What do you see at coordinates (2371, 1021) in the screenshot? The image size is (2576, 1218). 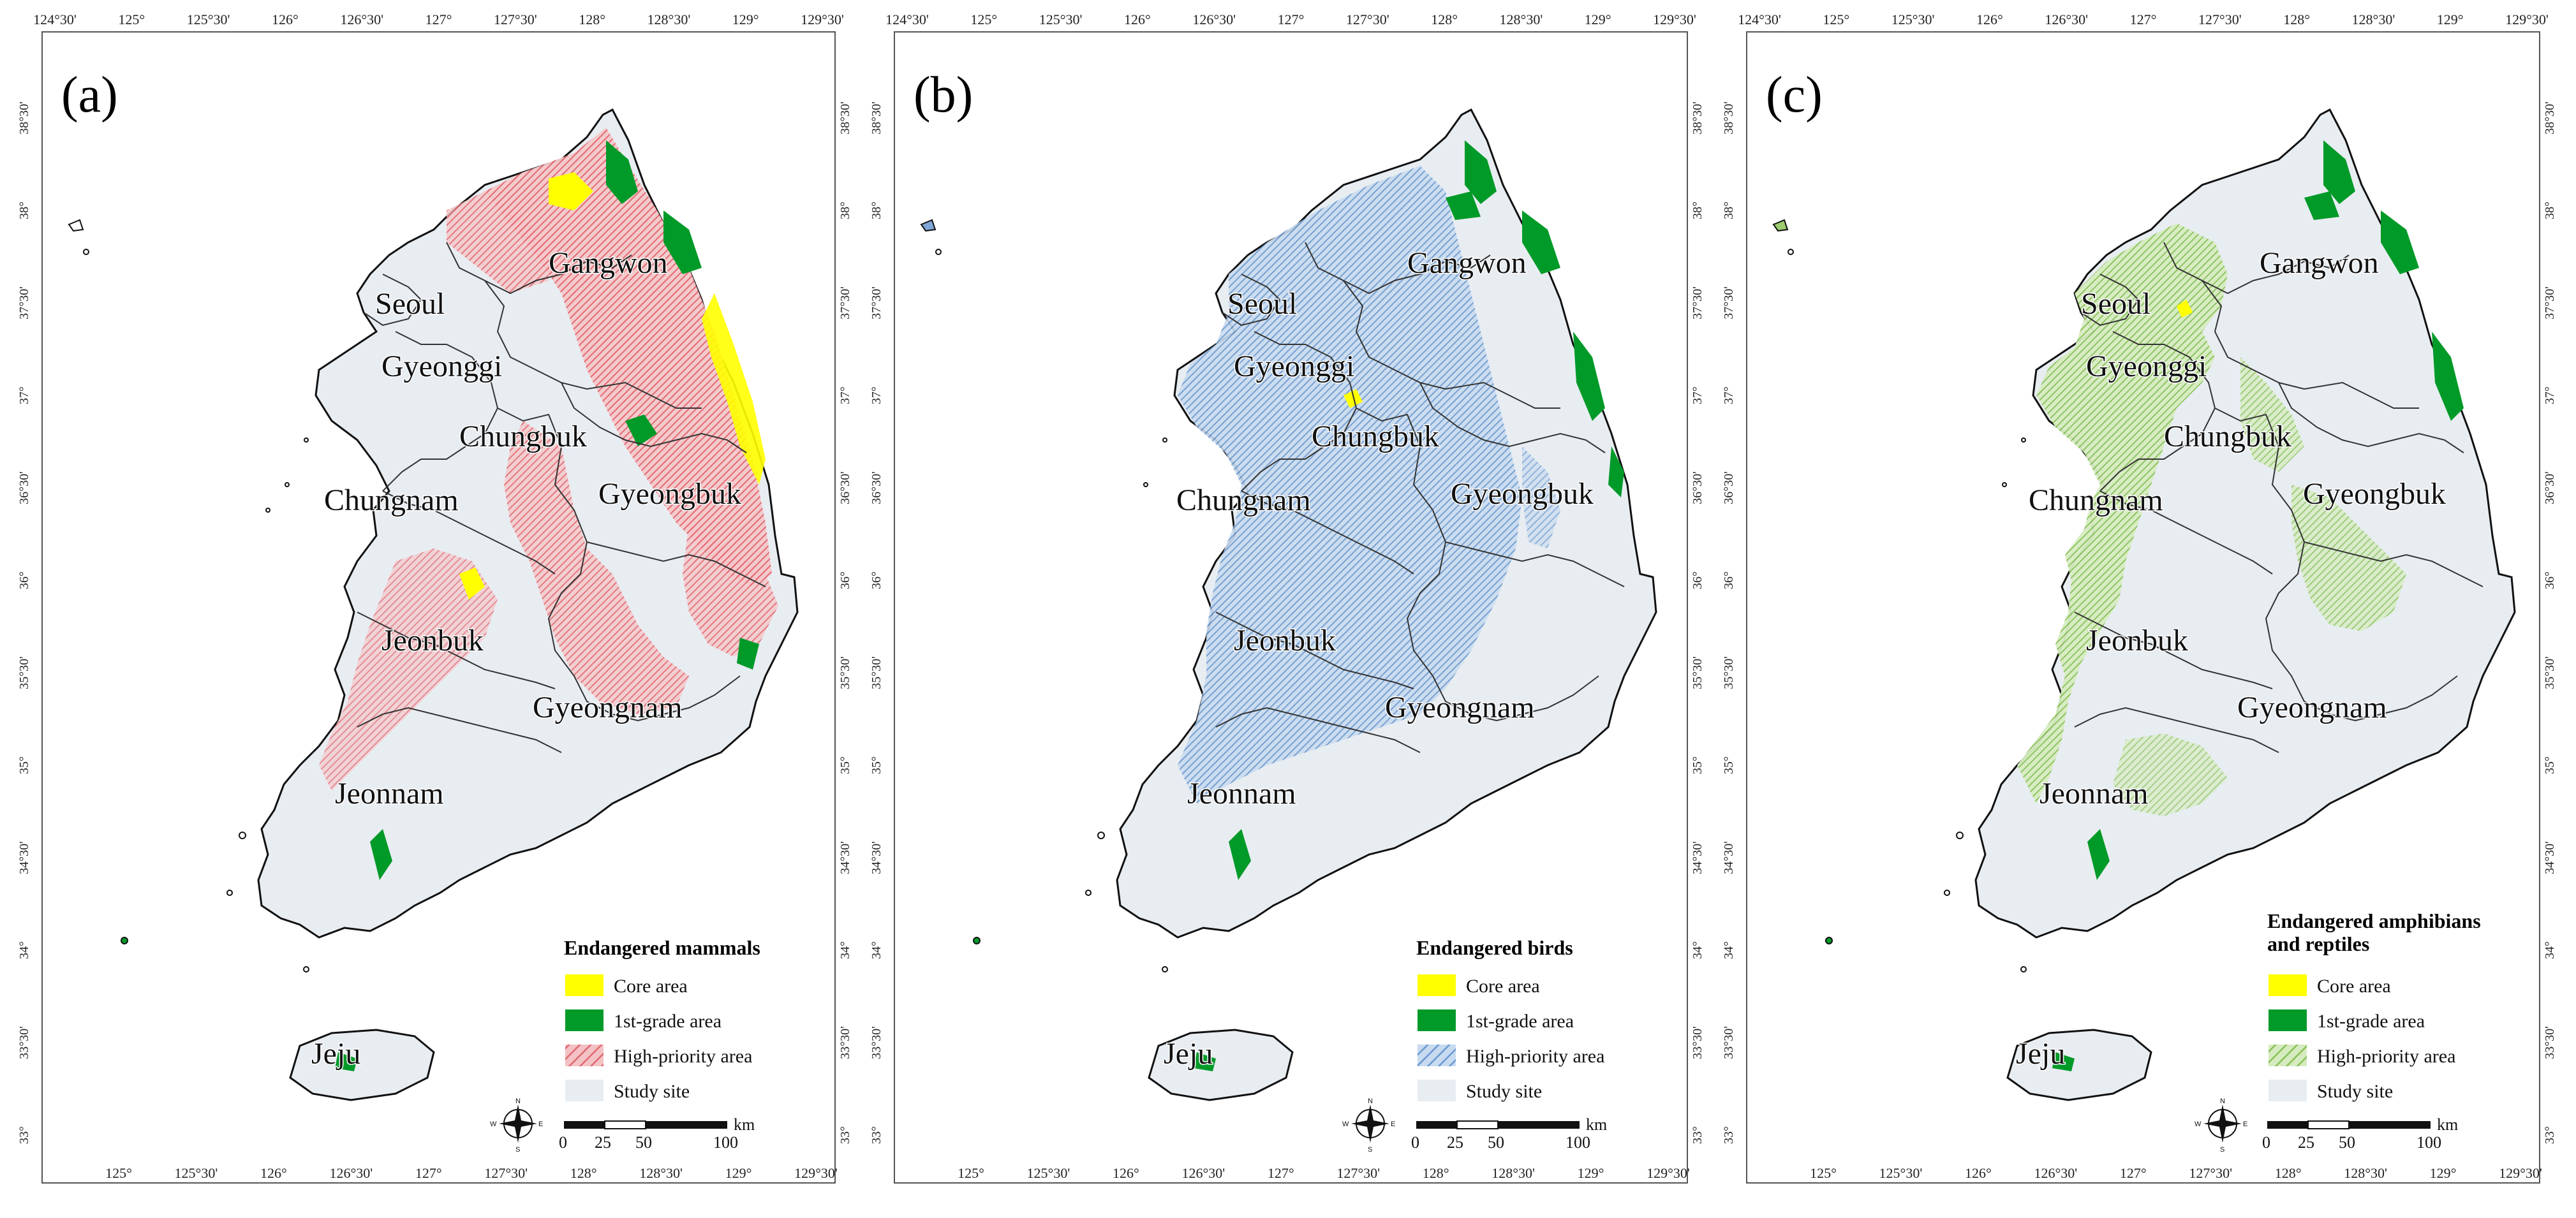 I see `legend-label-first-grade: 1st-grade area` at bounding box center [2371, 1021].